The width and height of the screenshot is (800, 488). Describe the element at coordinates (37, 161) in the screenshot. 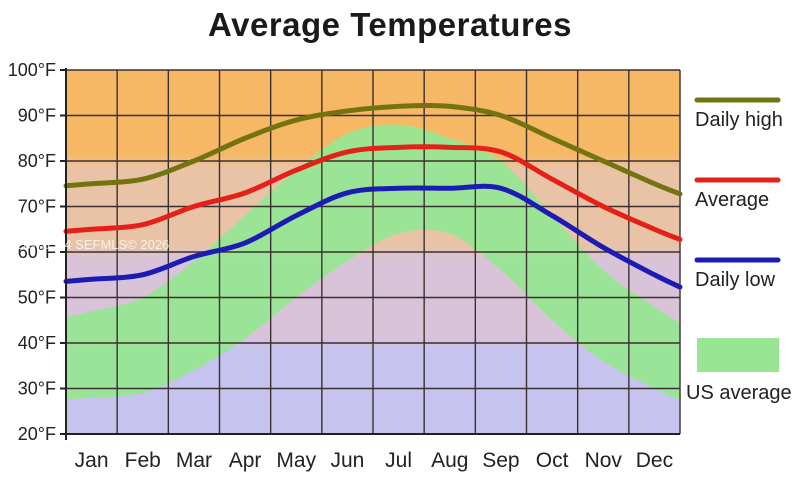

I see `y-tick-label: 80°F` at that location.